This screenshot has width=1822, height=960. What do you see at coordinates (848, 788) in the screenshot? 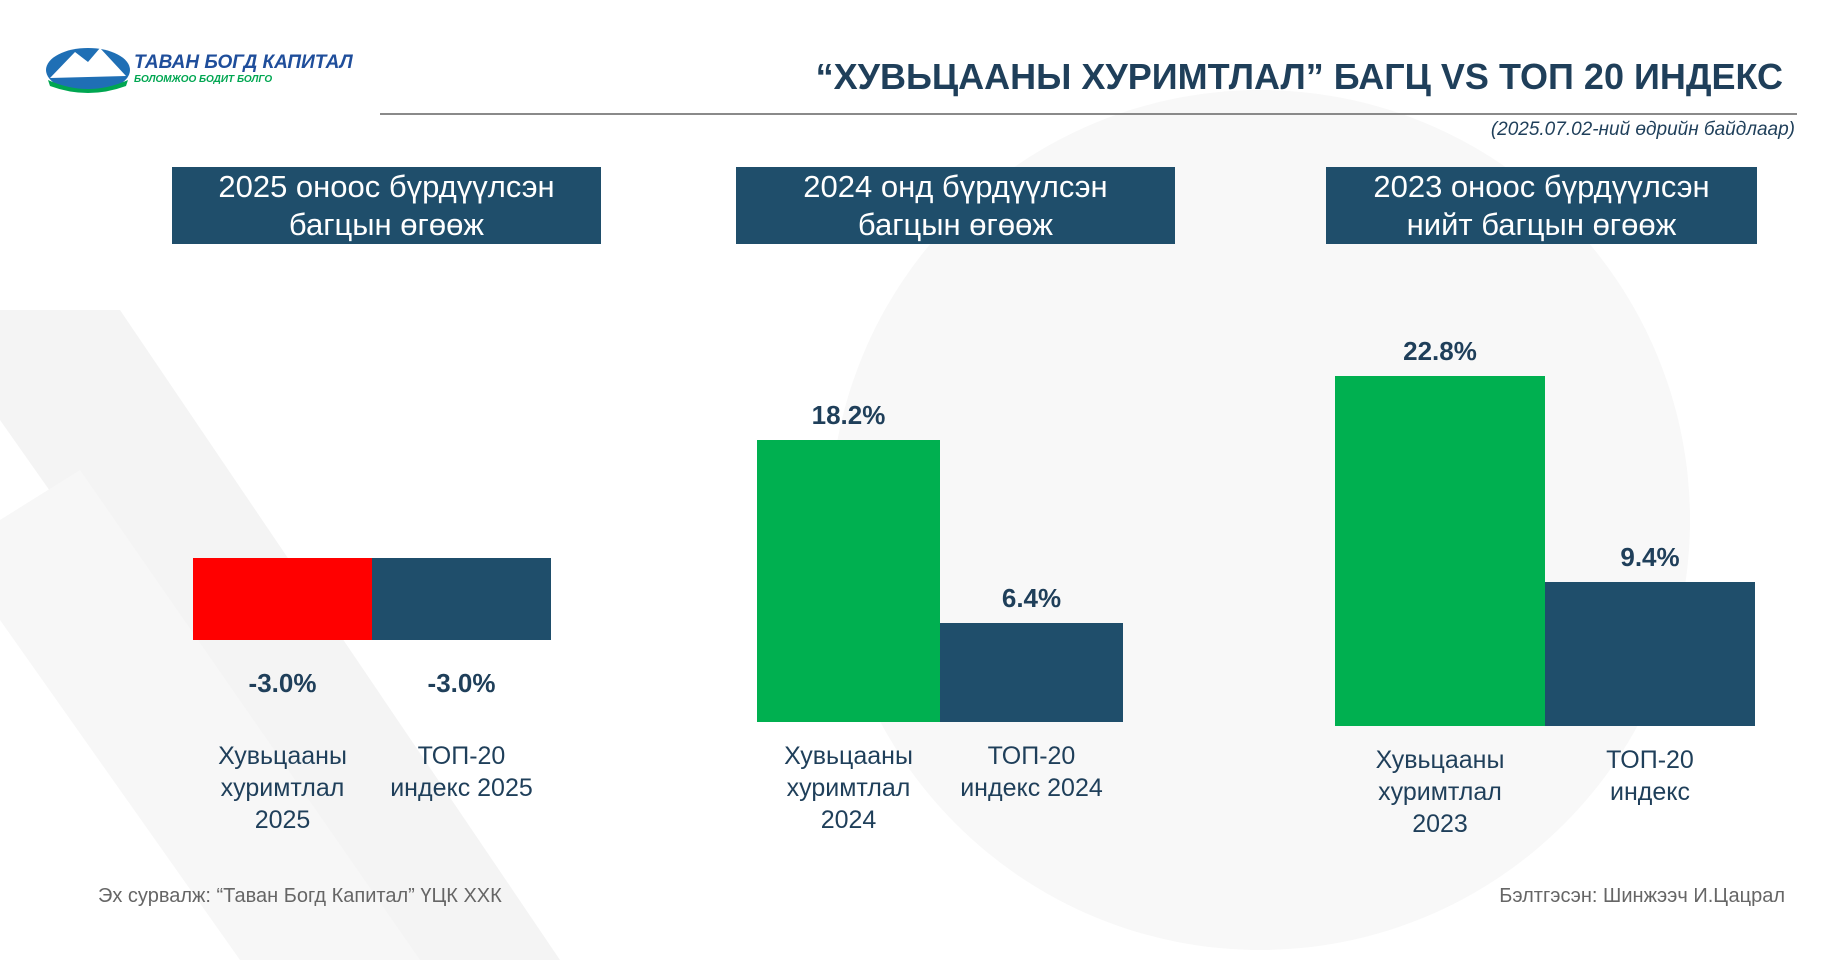
I see `category-label: Хувьцааны хуримтлал 2024` at bounding box center [848, 788].